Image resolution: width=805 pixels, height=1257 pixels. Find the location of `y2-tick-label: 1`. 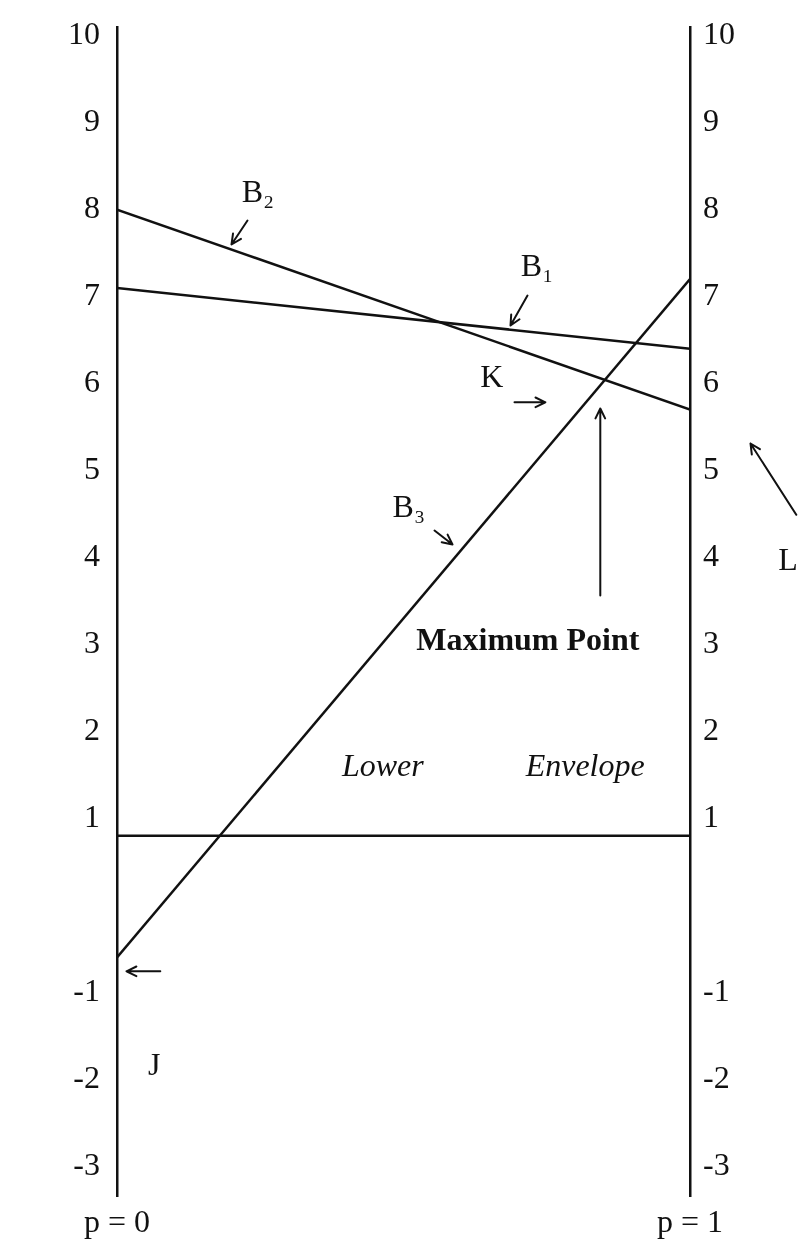

y2-tick-label: 1 is located at coordinates (711, 815).